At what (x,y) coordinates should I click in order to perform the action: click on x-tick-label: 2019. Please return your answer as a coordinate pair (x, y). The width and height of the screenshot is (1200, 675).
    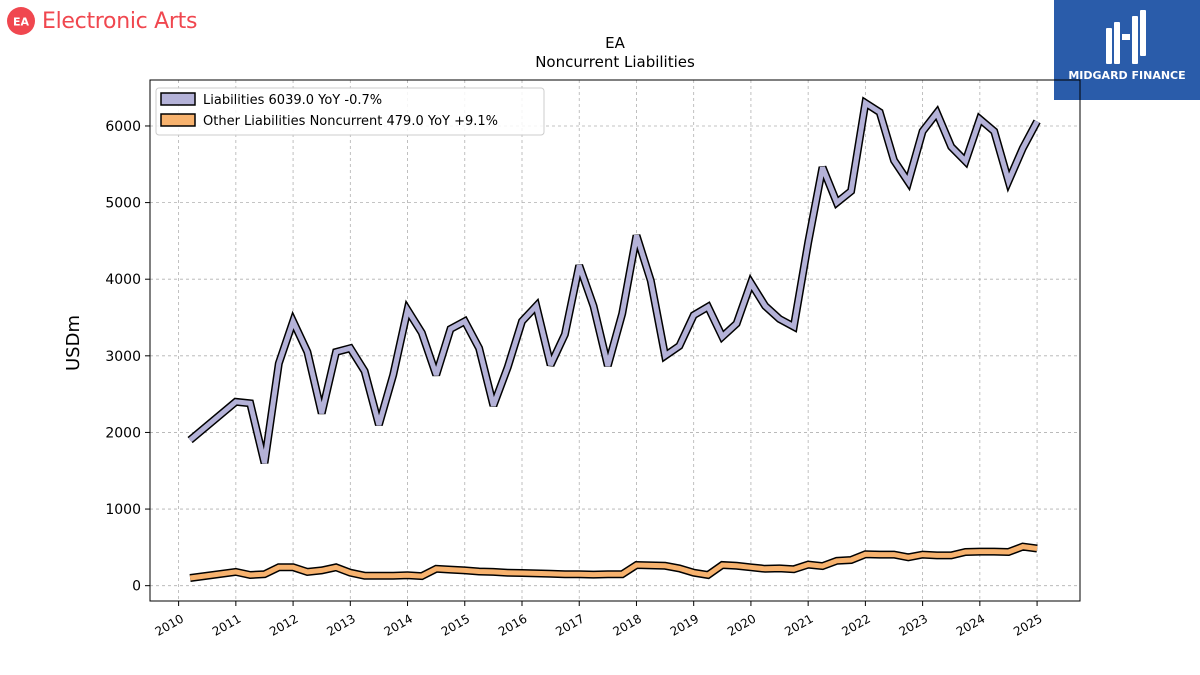
    Looking at the image, I should click on (684, 624).